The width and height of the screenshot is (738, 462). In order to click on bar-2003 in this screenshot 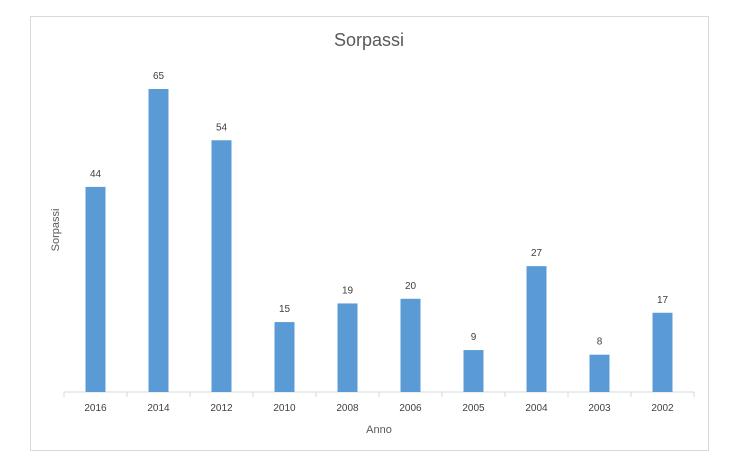, I will do `click(599, 373)`.